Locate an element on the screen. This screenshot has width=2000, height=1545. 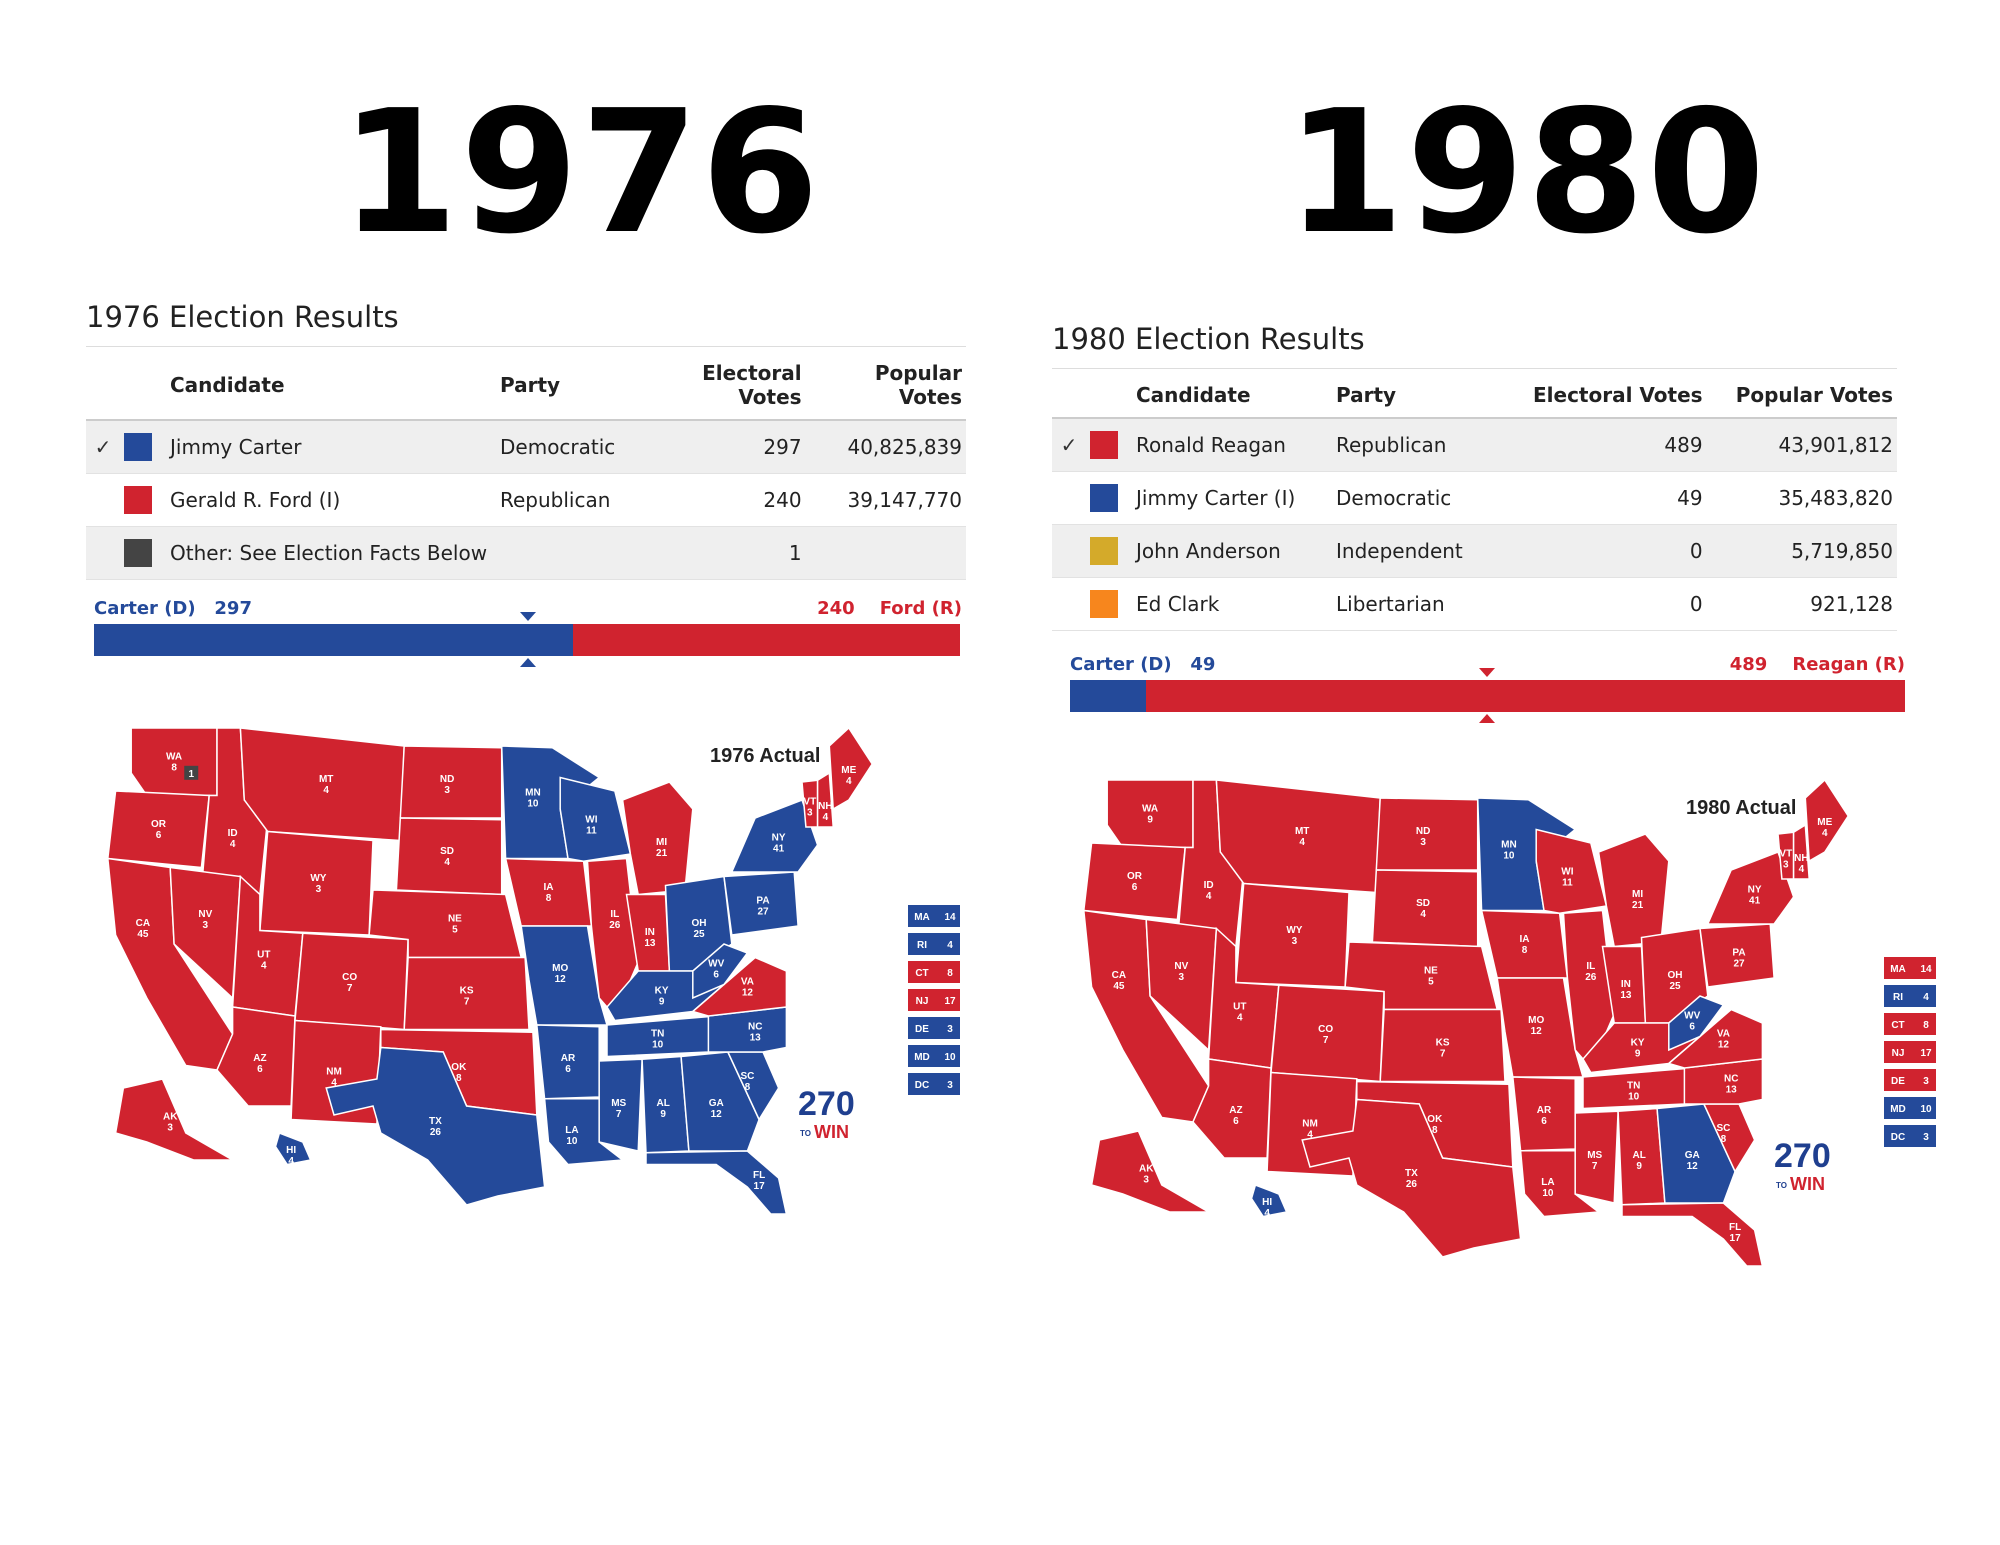
table-row: John Anderson Independent 0 5,719,850 is located at coordinates (1474, 551).